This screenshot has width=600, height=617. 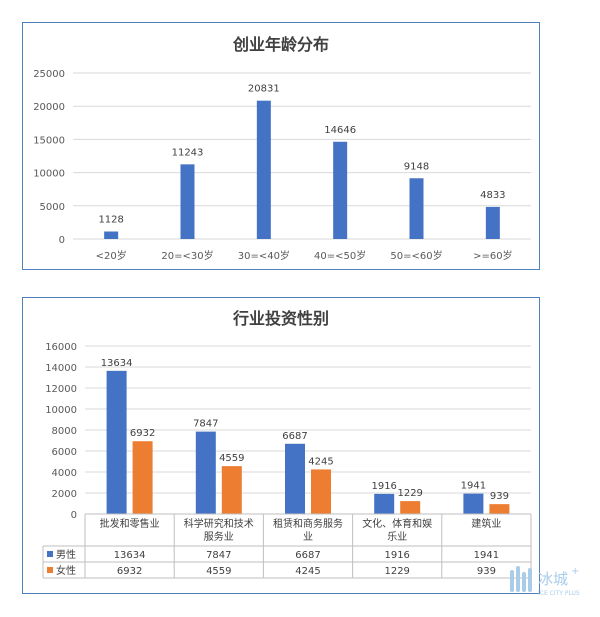 I want to click on watermark-subtext: ICE CITY PLUS, so click(x=559, y=593).